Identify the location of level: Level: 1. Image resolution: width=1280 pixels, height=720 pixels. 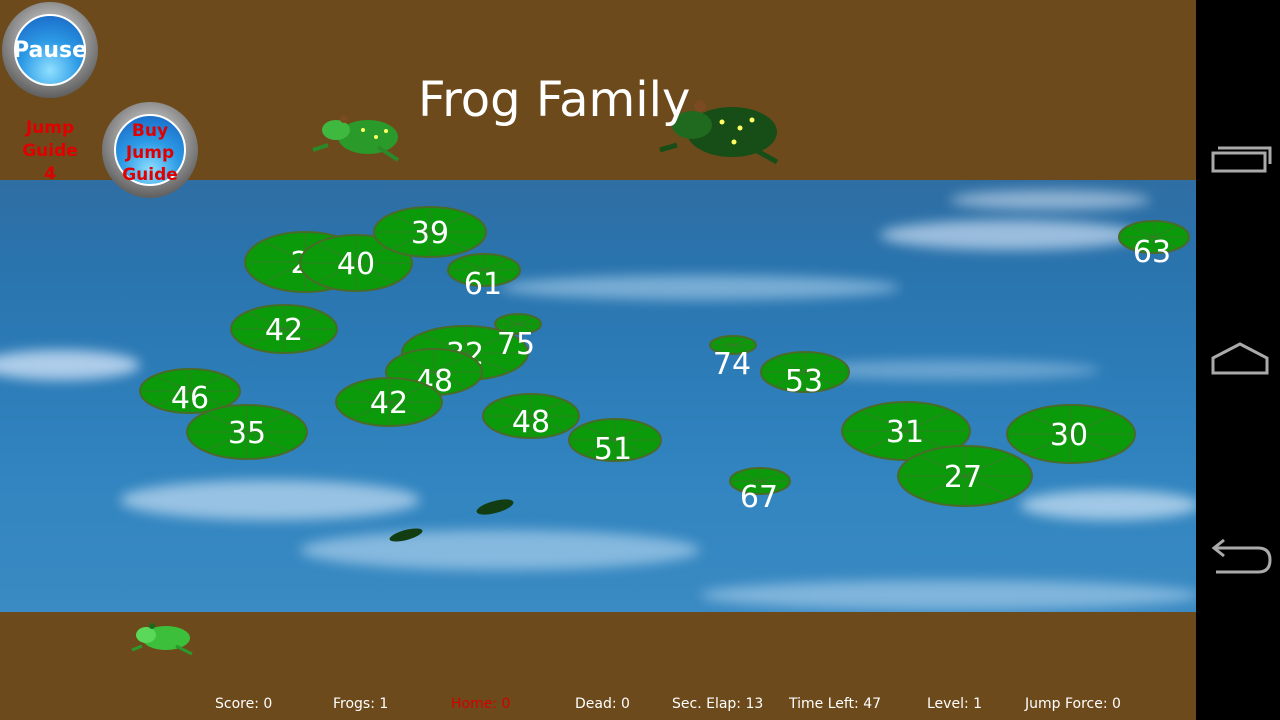
(955, 704).